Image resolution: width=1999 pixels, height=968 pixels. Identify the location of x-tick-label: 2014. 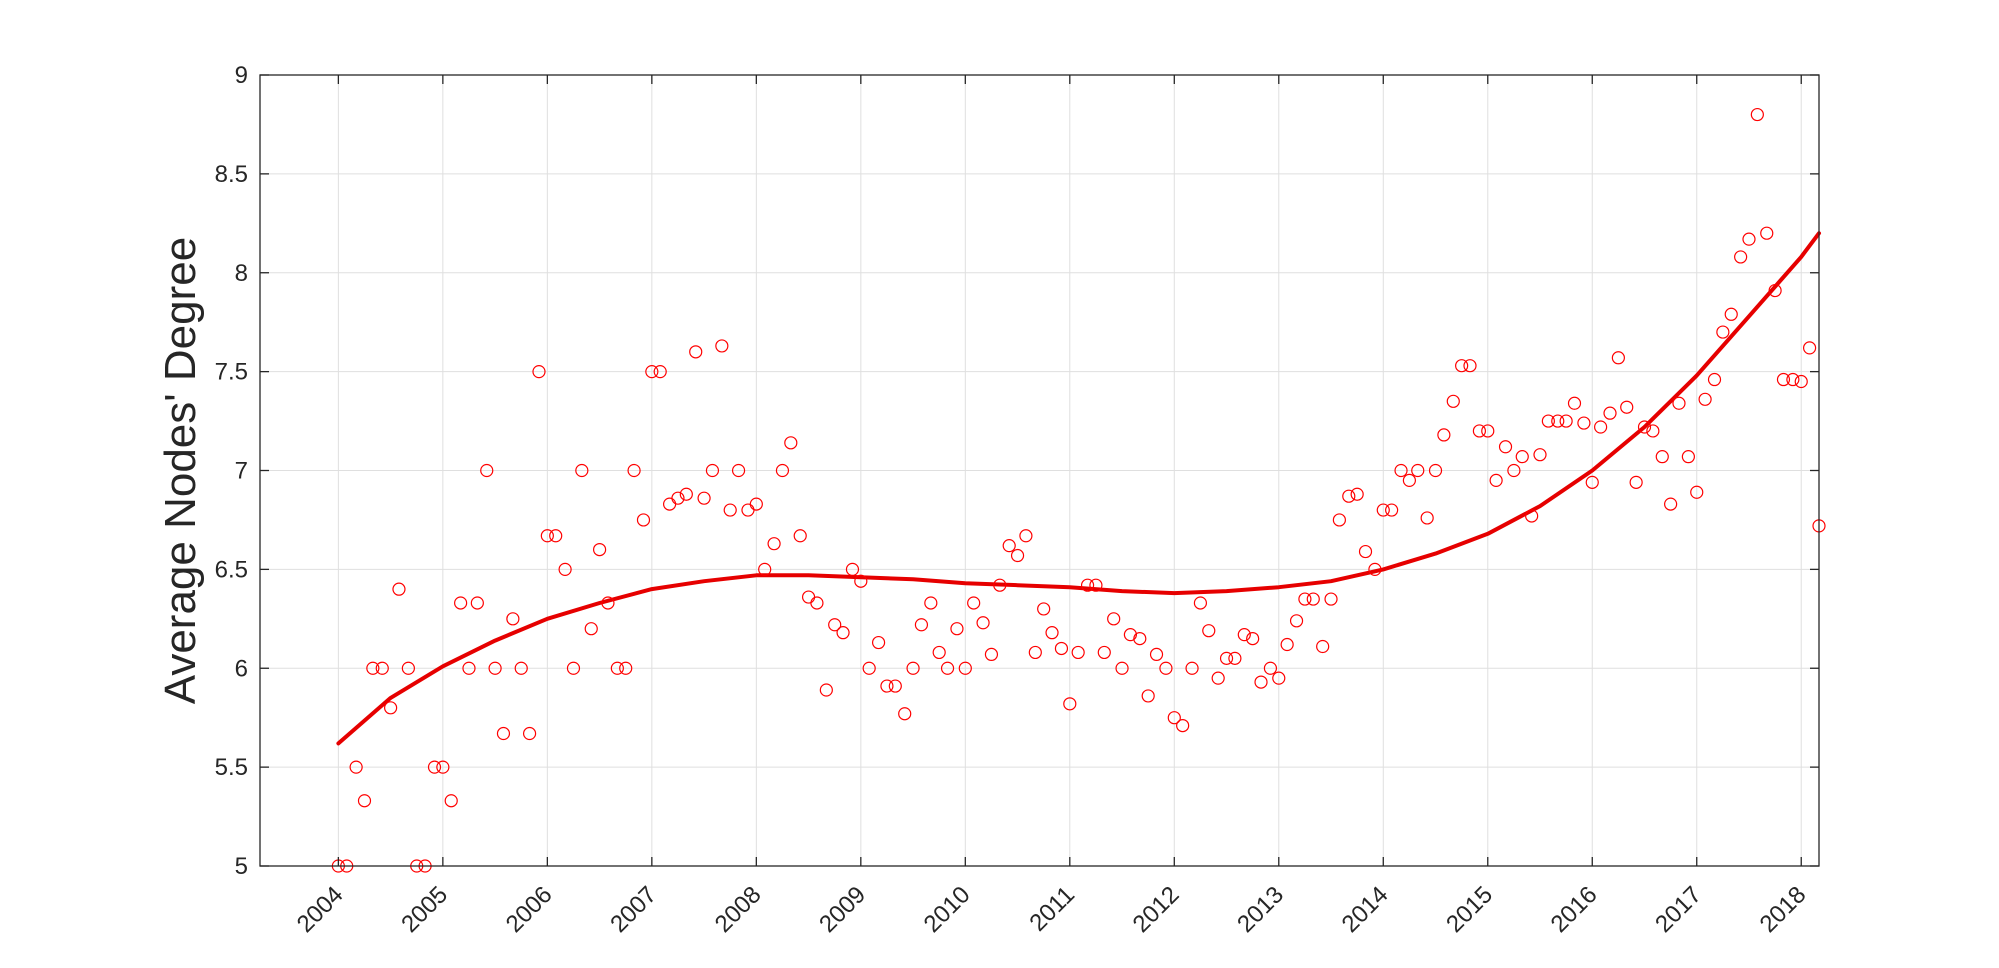
(1365, 909).